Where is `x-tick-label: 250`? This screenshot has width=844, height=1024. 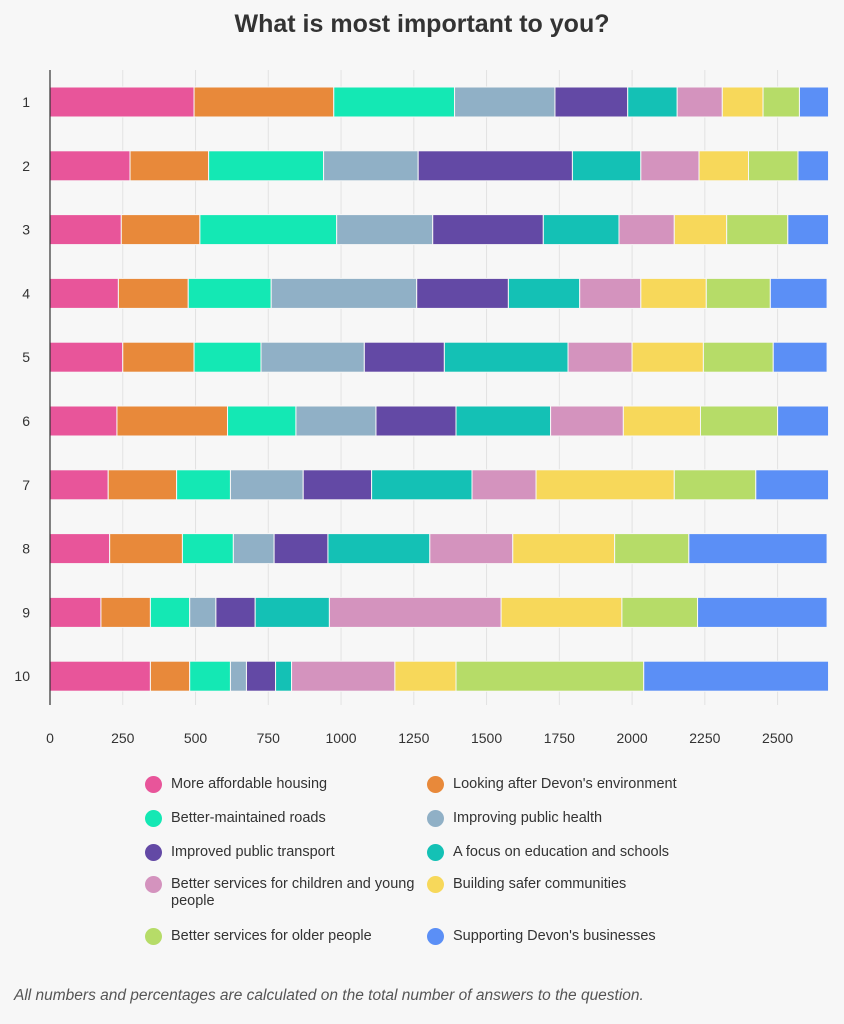
x-tick-label: 250 is located at coordinates (123, 738).